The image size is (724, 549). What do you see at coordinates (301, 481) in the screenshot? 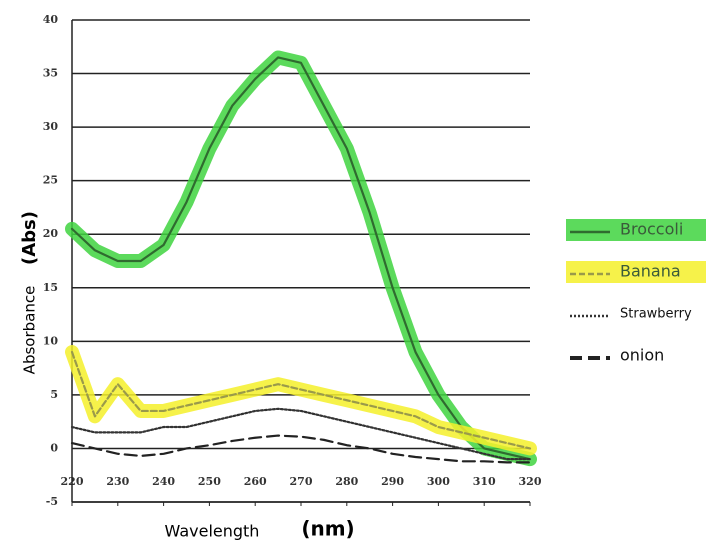
I see `x-tick-label: 270` at bounding box center [301, 481].